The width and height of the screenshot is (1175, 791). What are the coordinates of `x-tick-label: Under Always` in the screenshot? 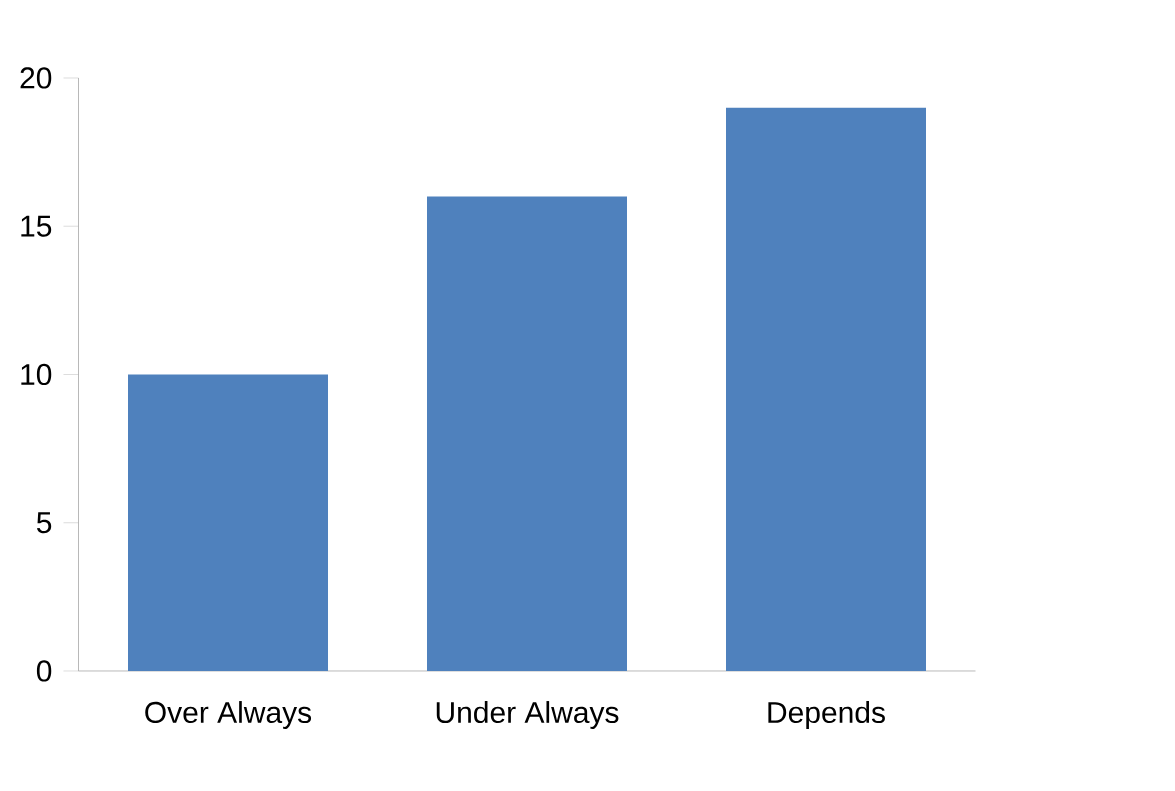 It's located at (527, 715).